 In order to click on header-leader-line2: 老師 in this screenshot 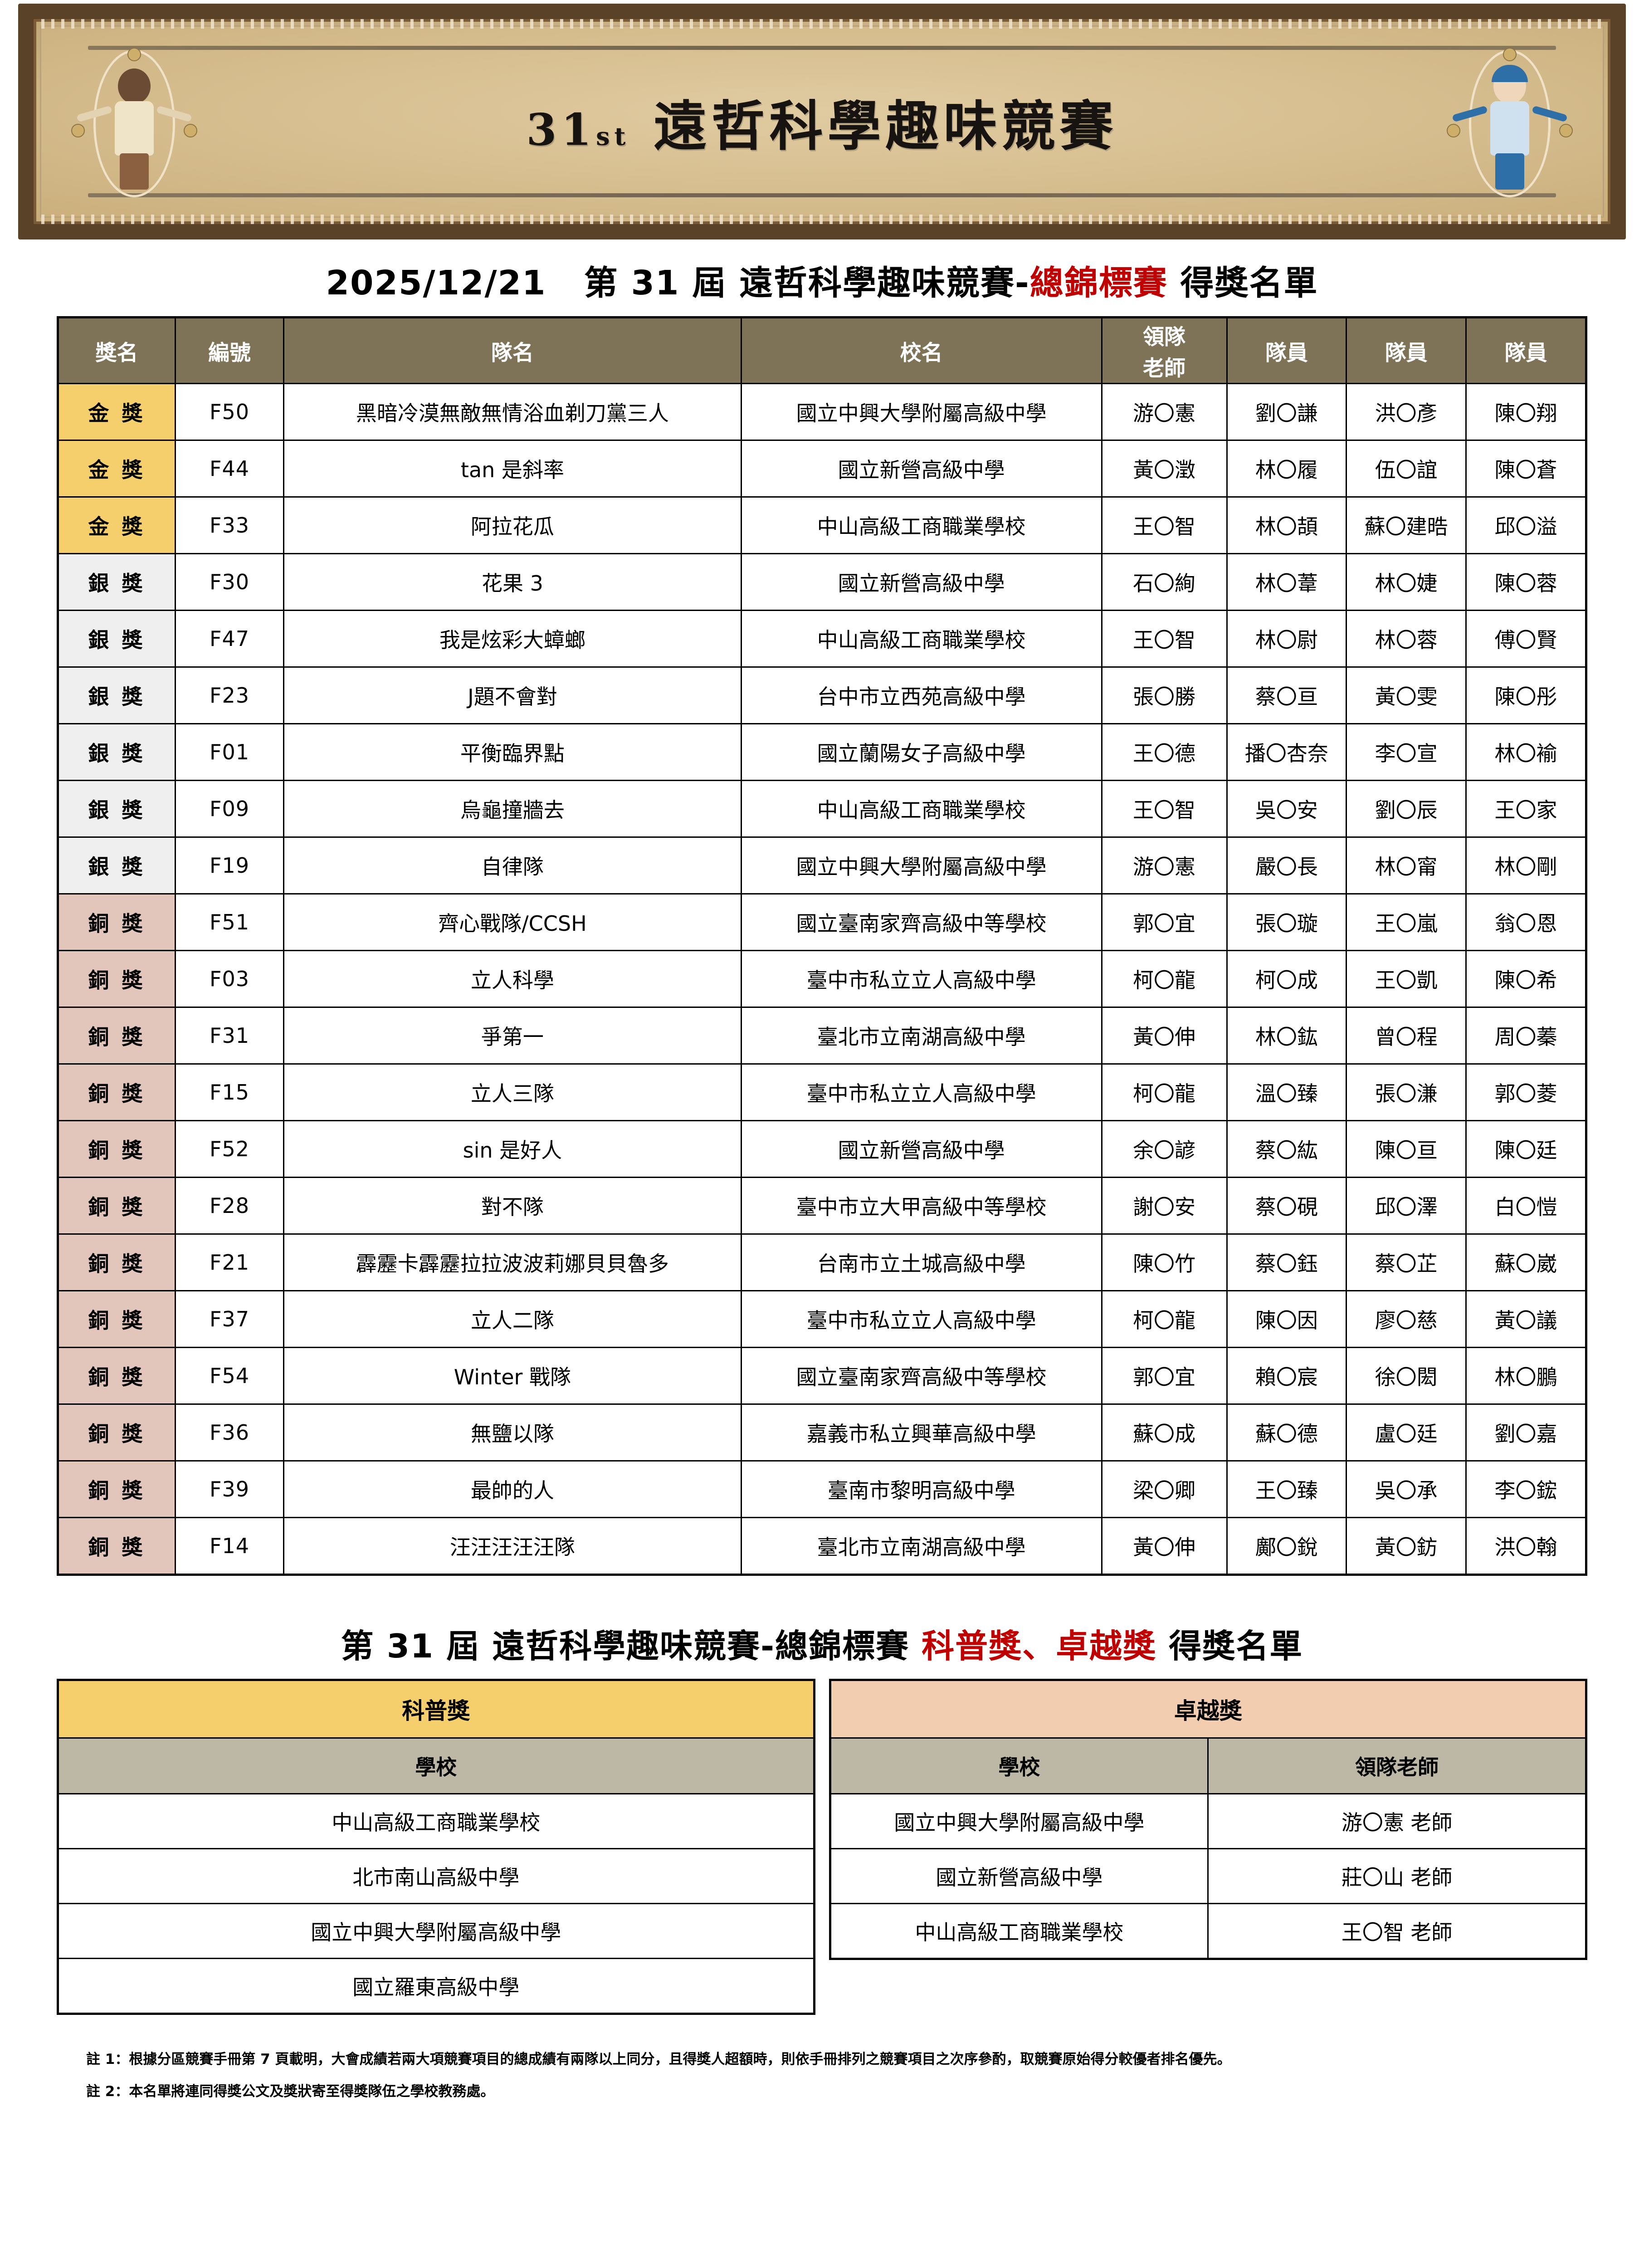, I will do `click(1164, 368)`.